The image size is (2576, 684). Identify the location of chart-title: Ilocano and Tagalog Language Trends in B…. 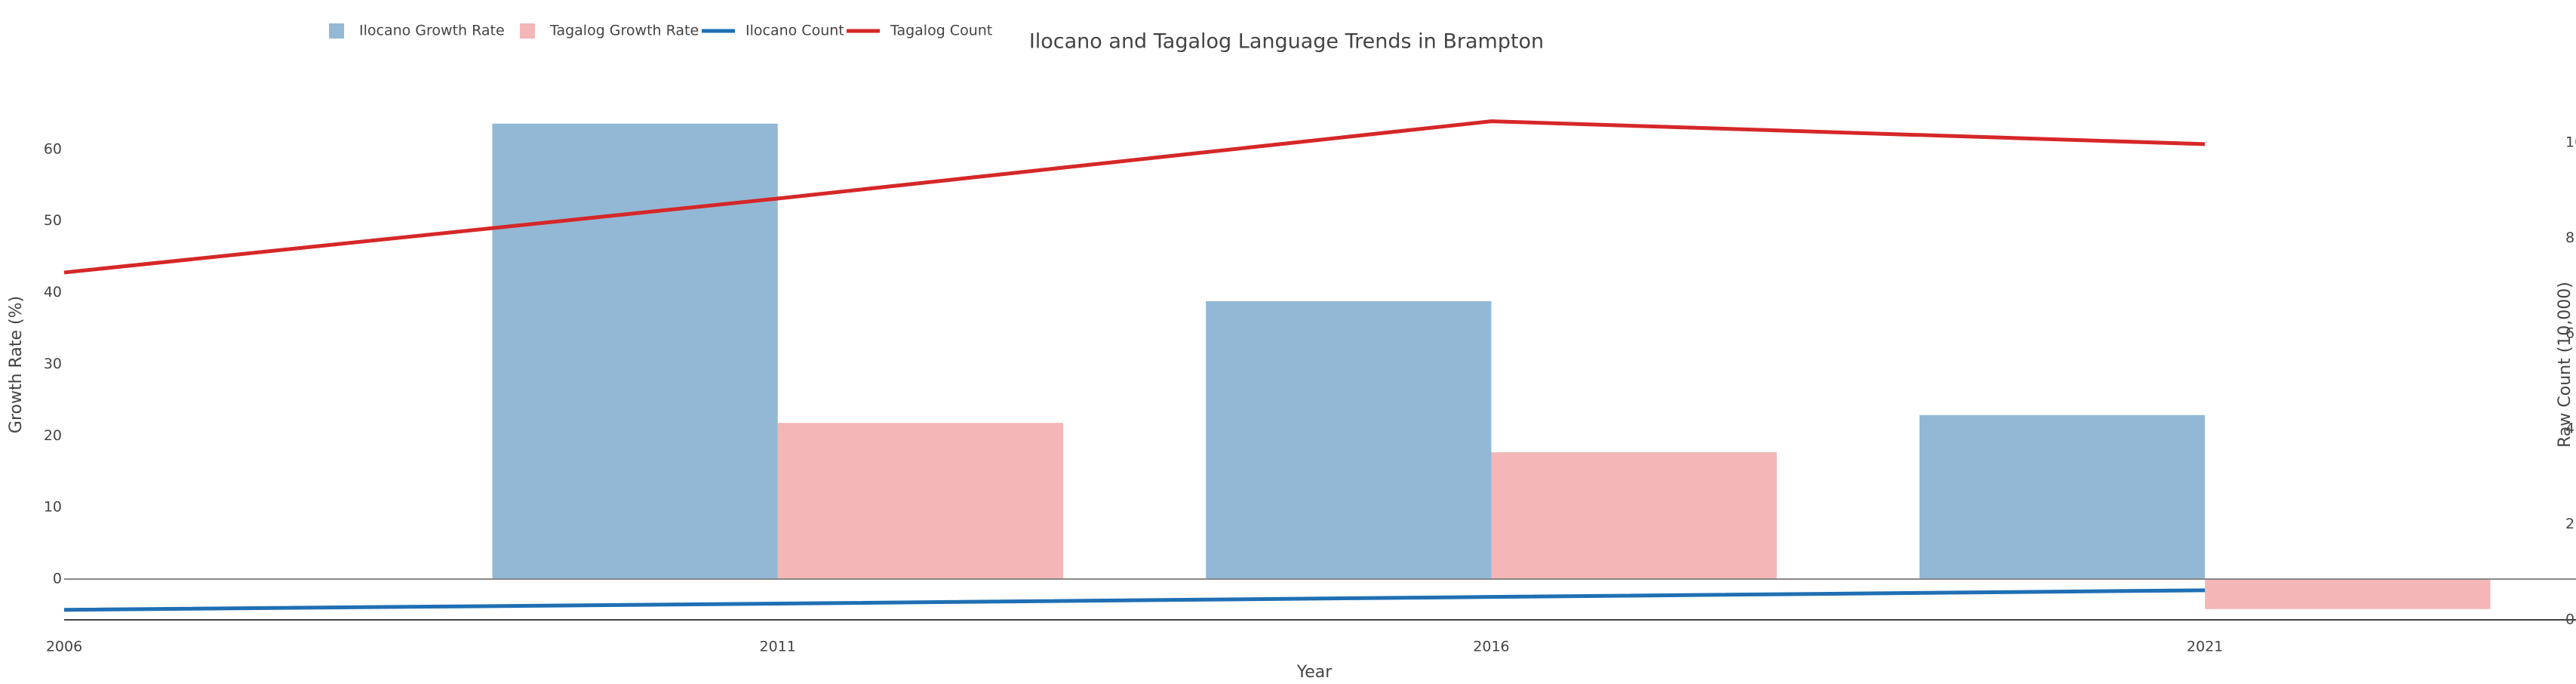
(1286, 42).